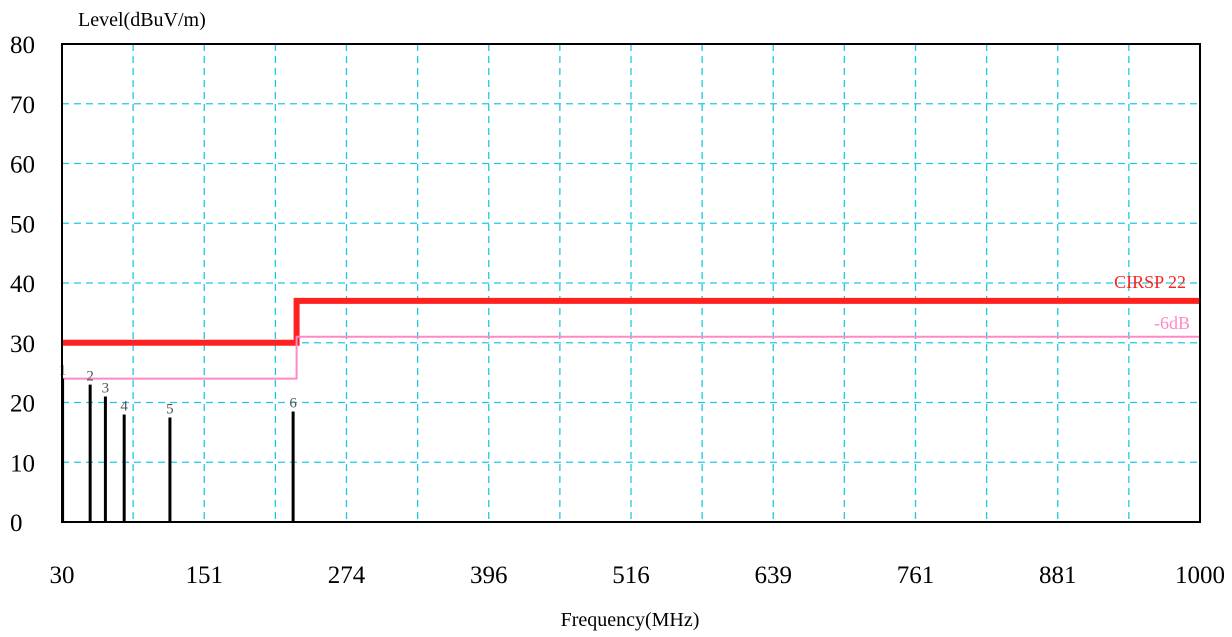 Image resolution: width=1232 pixels, height=637 pixels. Describe the element at coordinates (774, 575) in the screenshot. I see `x-tick-label: 639` at that location.